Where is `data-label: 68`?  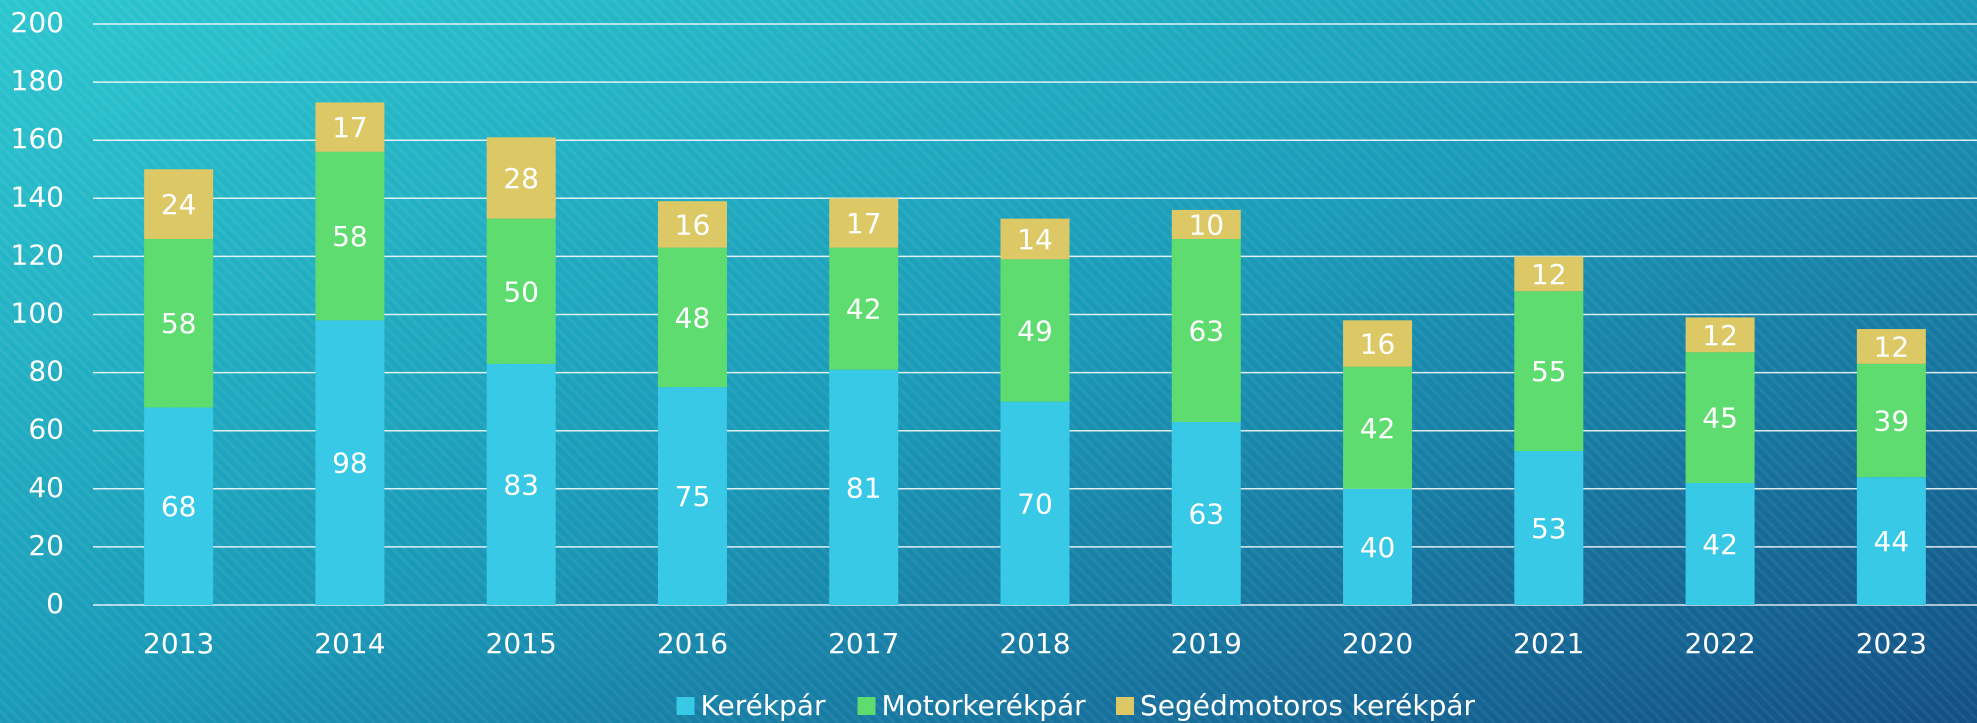
data-label: 68 is located at coordinates (179, 506).